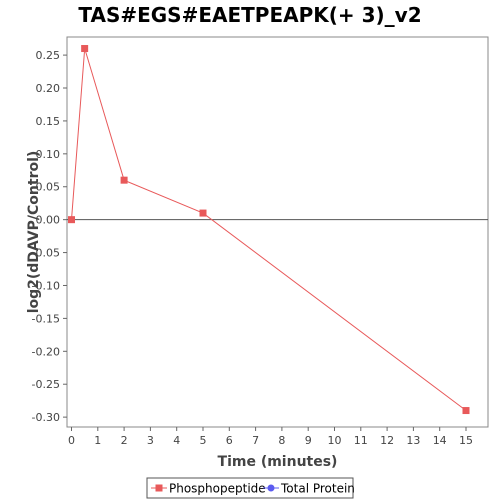 This screenshot has width=500, height=500. What do you see at coordinates (176, 440) in the screenshot?
I see `x-tick-label: 4` at bounding box center [176, 440].